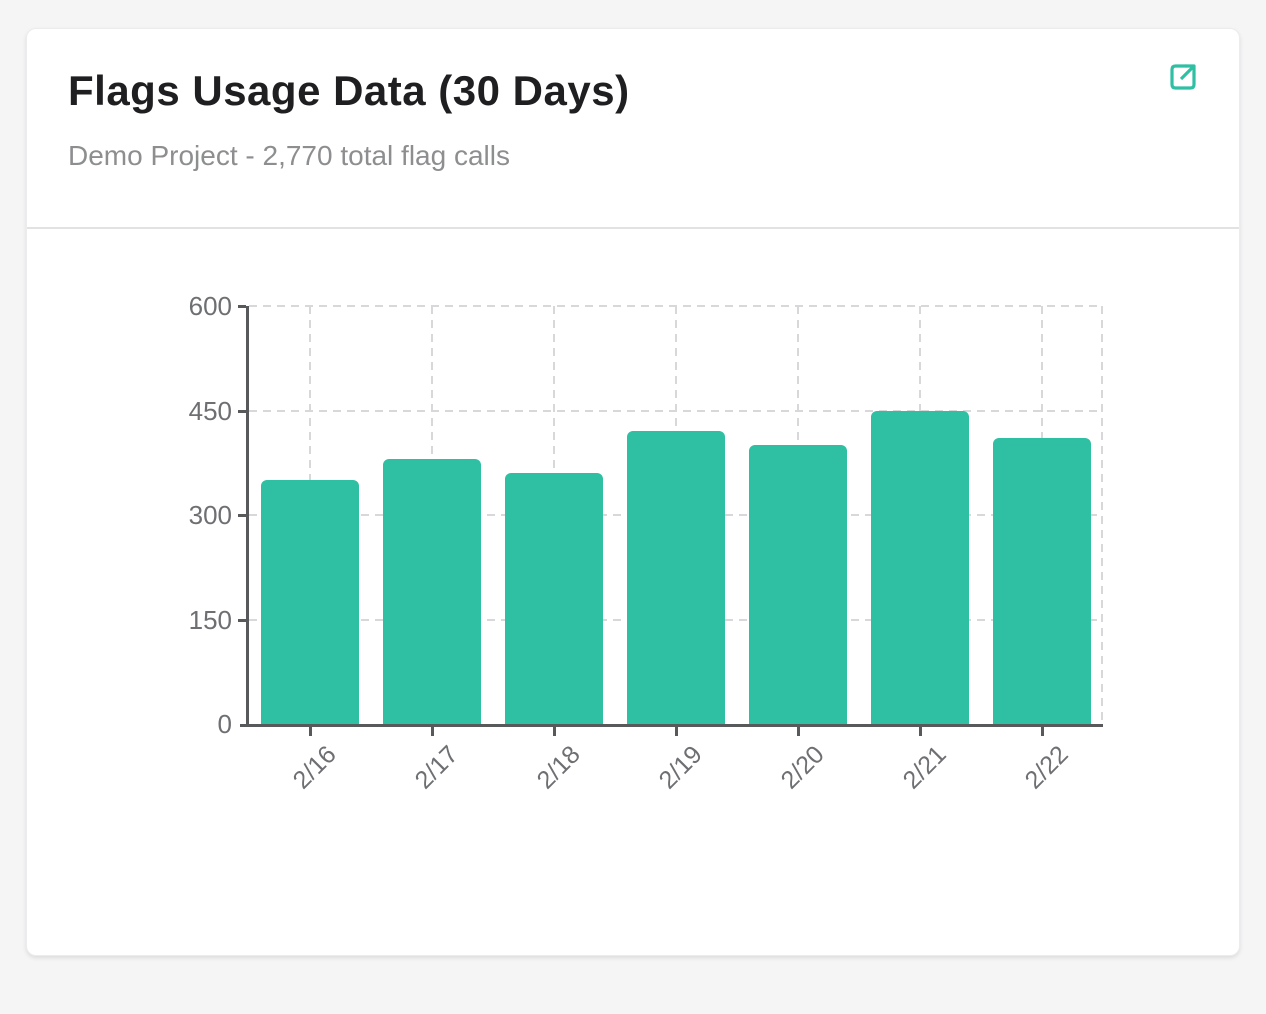 Image resolution: width=1266 pixels, height=1014 pixels. I want to click on x-axis-line, so click(671, 725).